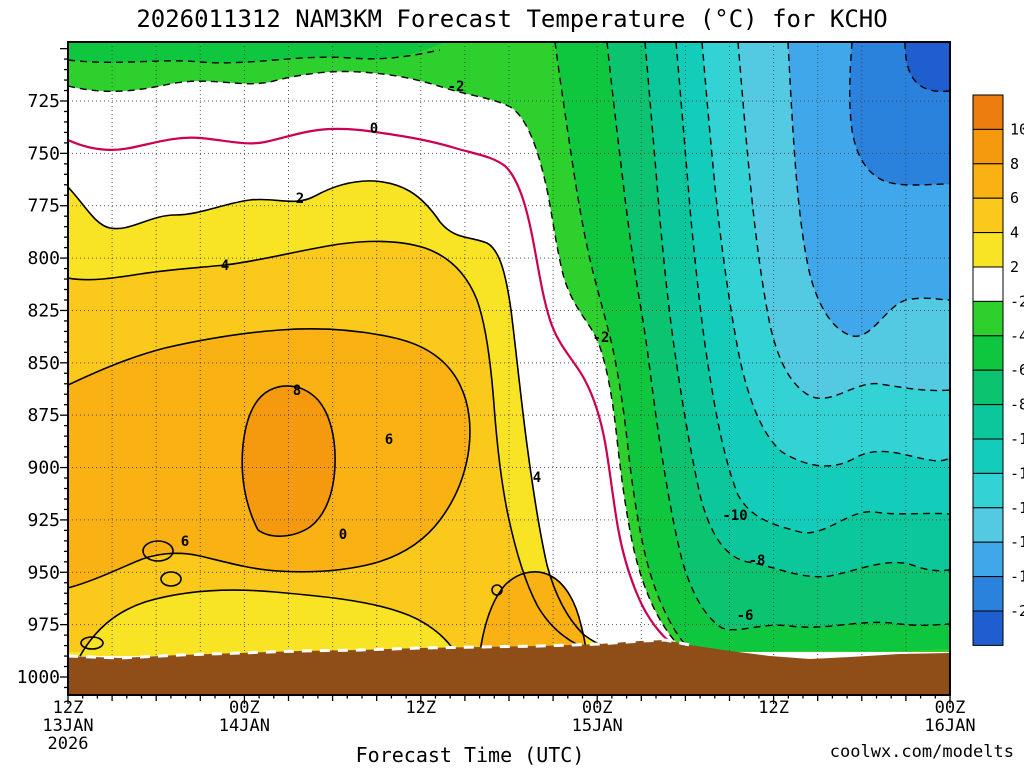 The height and width of the screenshot is (768, 1024). I want to click on contour-line-minus16, so click(868, 189).